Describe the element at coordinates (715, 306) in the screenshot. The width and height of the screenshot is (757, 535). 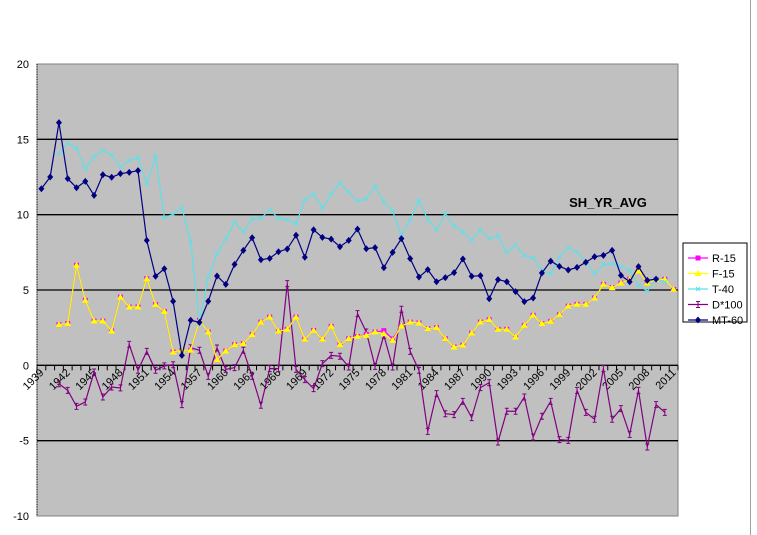
I see `legend-item: D*100` at that location.